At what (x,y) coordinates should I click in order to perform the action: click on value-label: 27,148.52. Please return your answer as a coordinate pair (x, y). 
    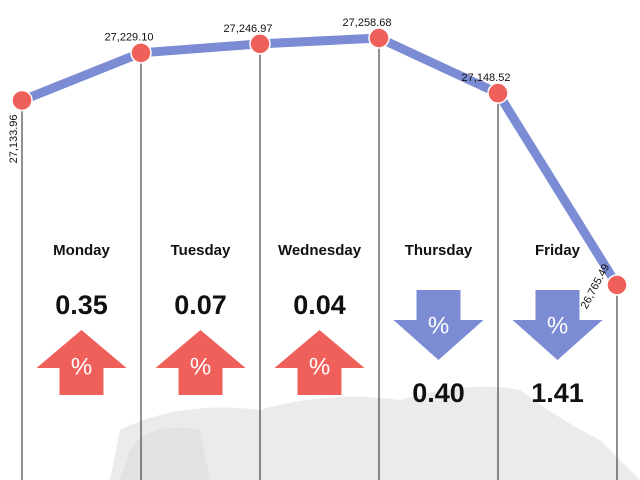
    Looking at the image, I should click on (486, 78).